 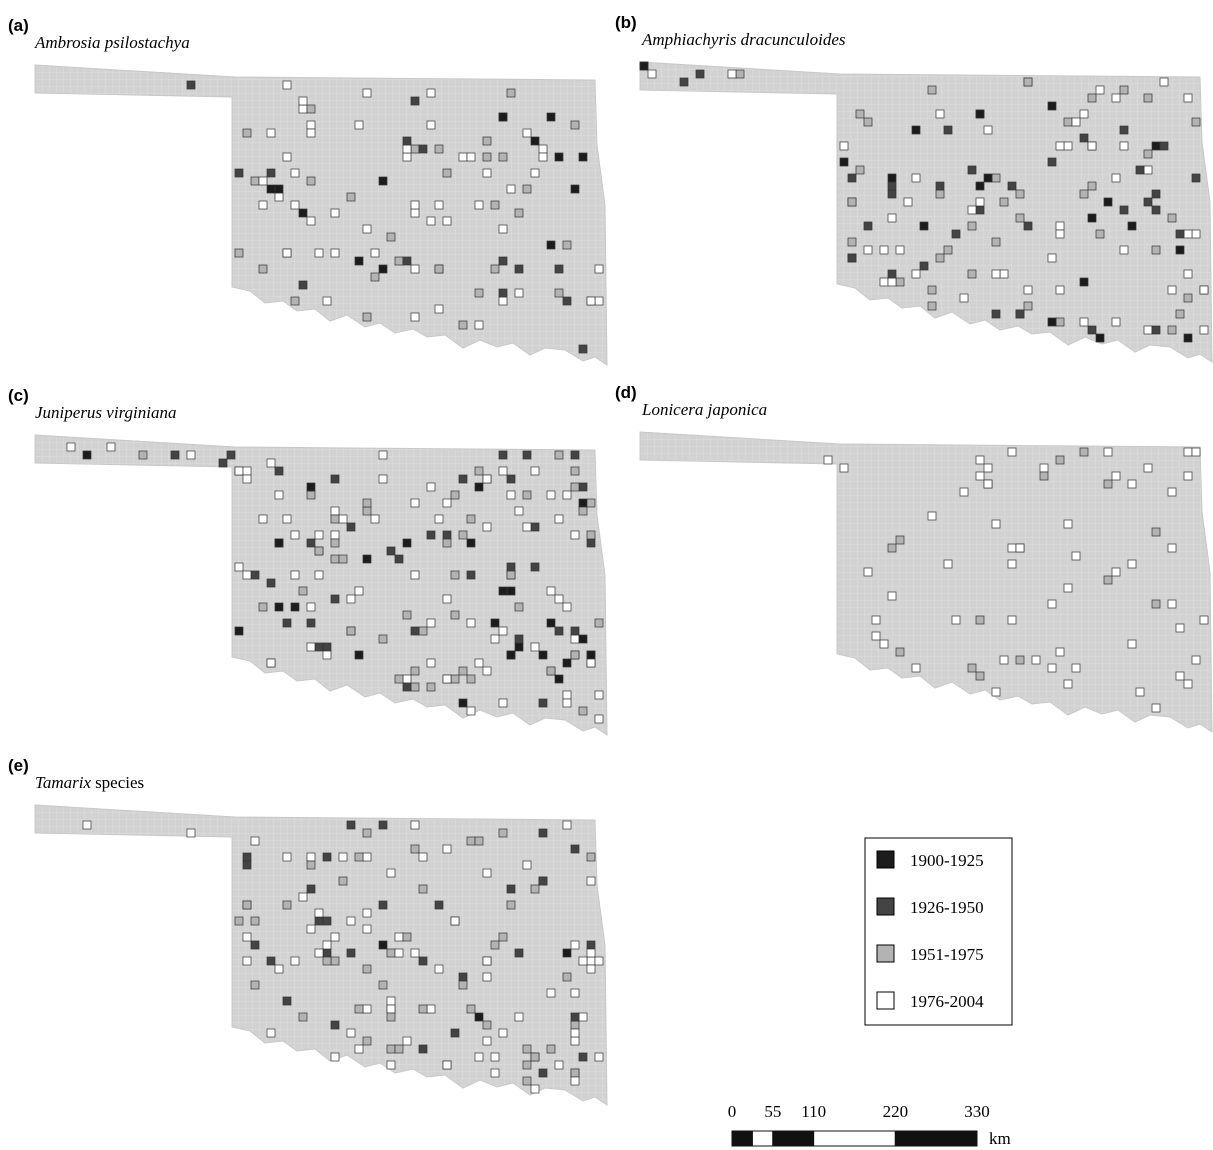 What do you see at coordinates (321, 215) in the screenshot?
I see `state-outline` at bounding box center [321, 215].